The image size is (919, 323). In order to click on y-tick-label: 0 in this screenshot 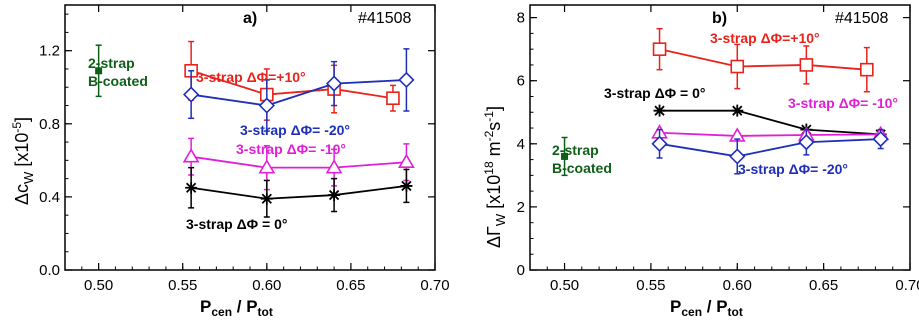, I will do `click(521, 270)`.